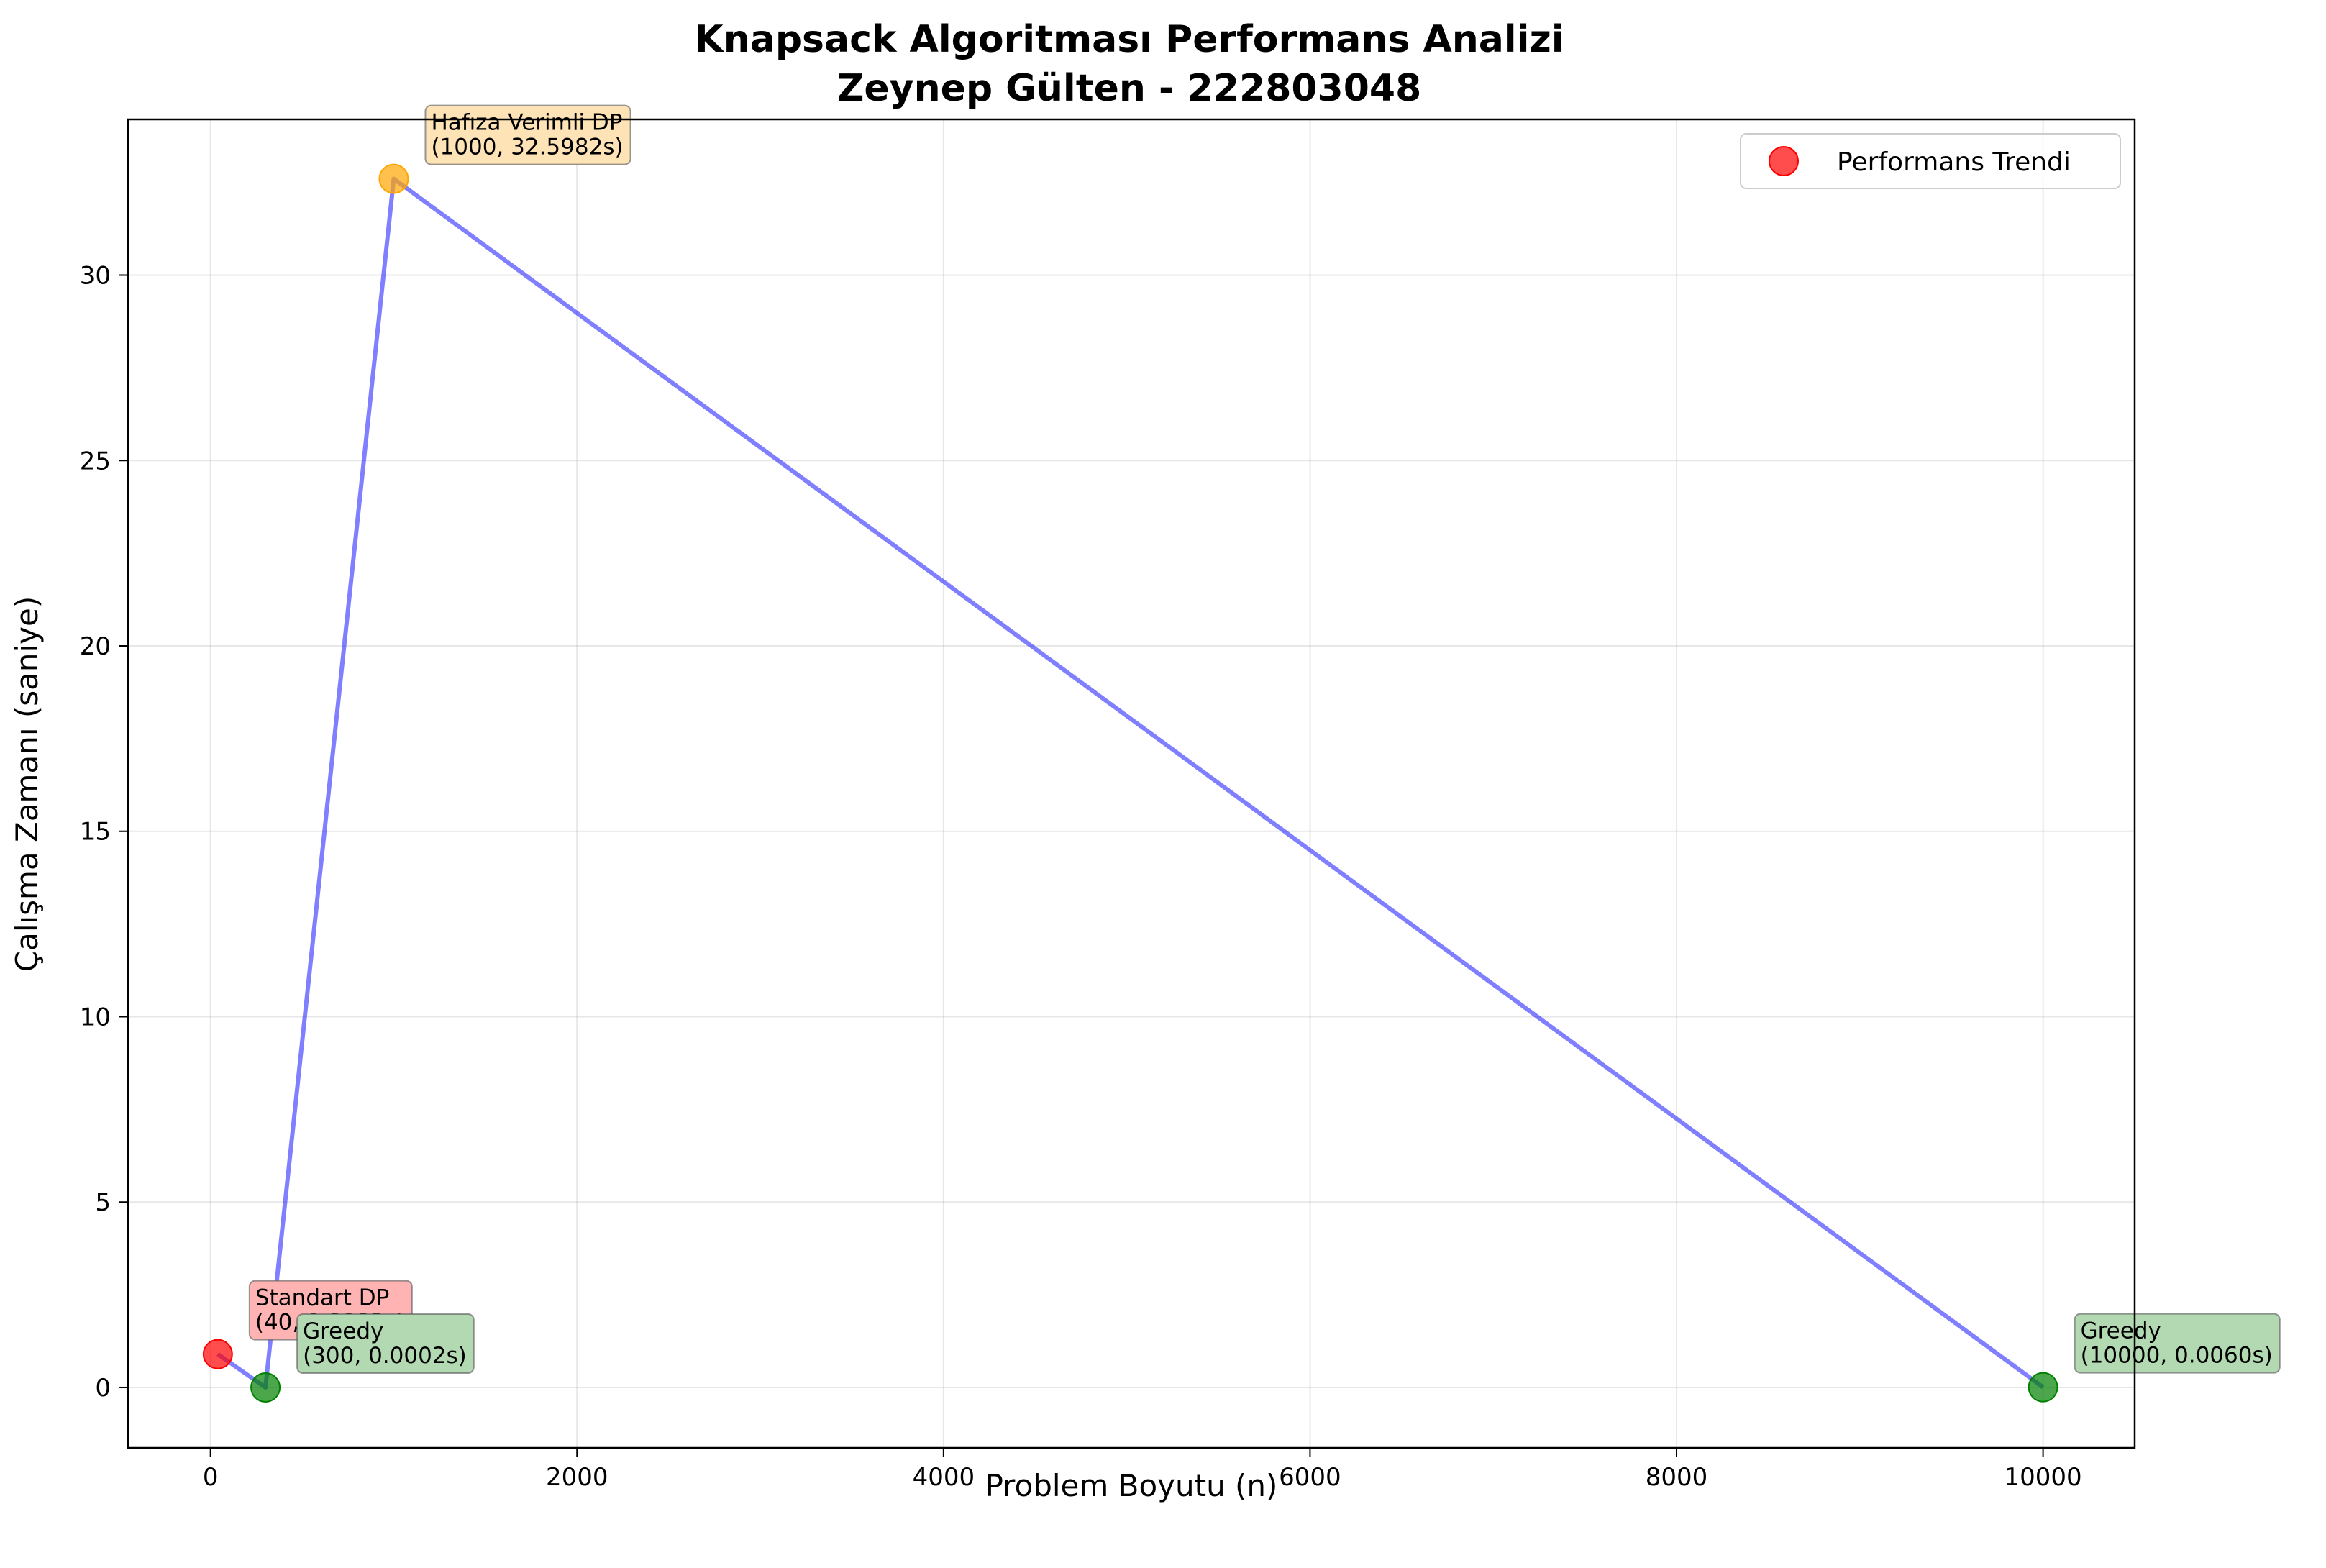  What do you see at coordinates (211, 1477) in the screenshot?
I see `x-tick-label: 0` at bounding box center [211, 1477].